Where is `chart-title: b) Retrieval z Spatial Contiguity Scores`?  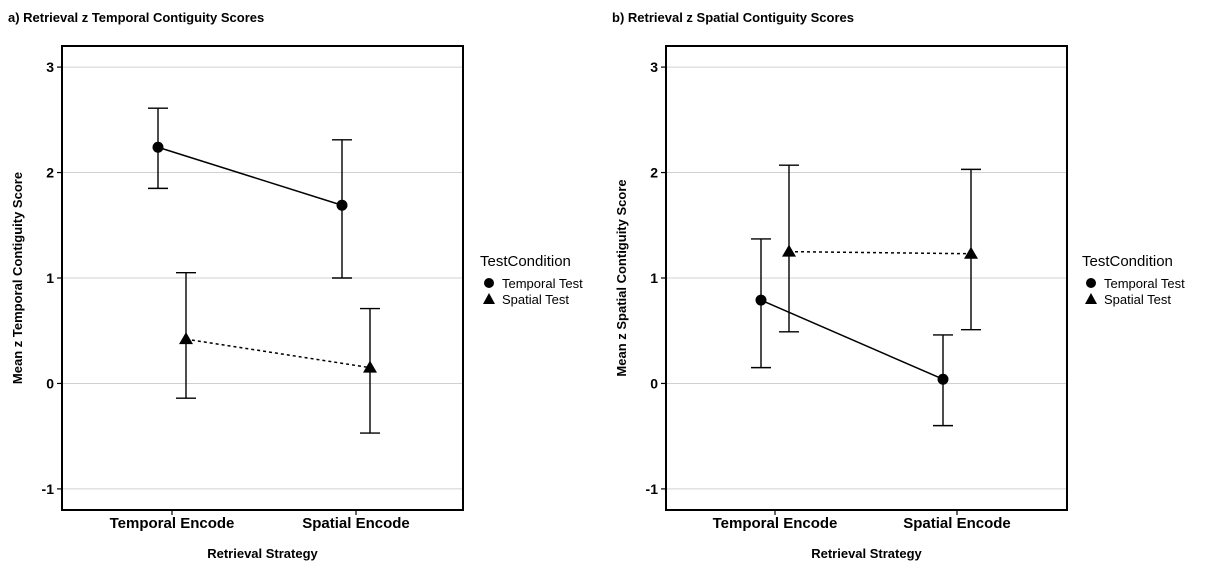 chart-title: b) Retrieval z Spatial Contiguity Scores is located at coordinates (733, 17).